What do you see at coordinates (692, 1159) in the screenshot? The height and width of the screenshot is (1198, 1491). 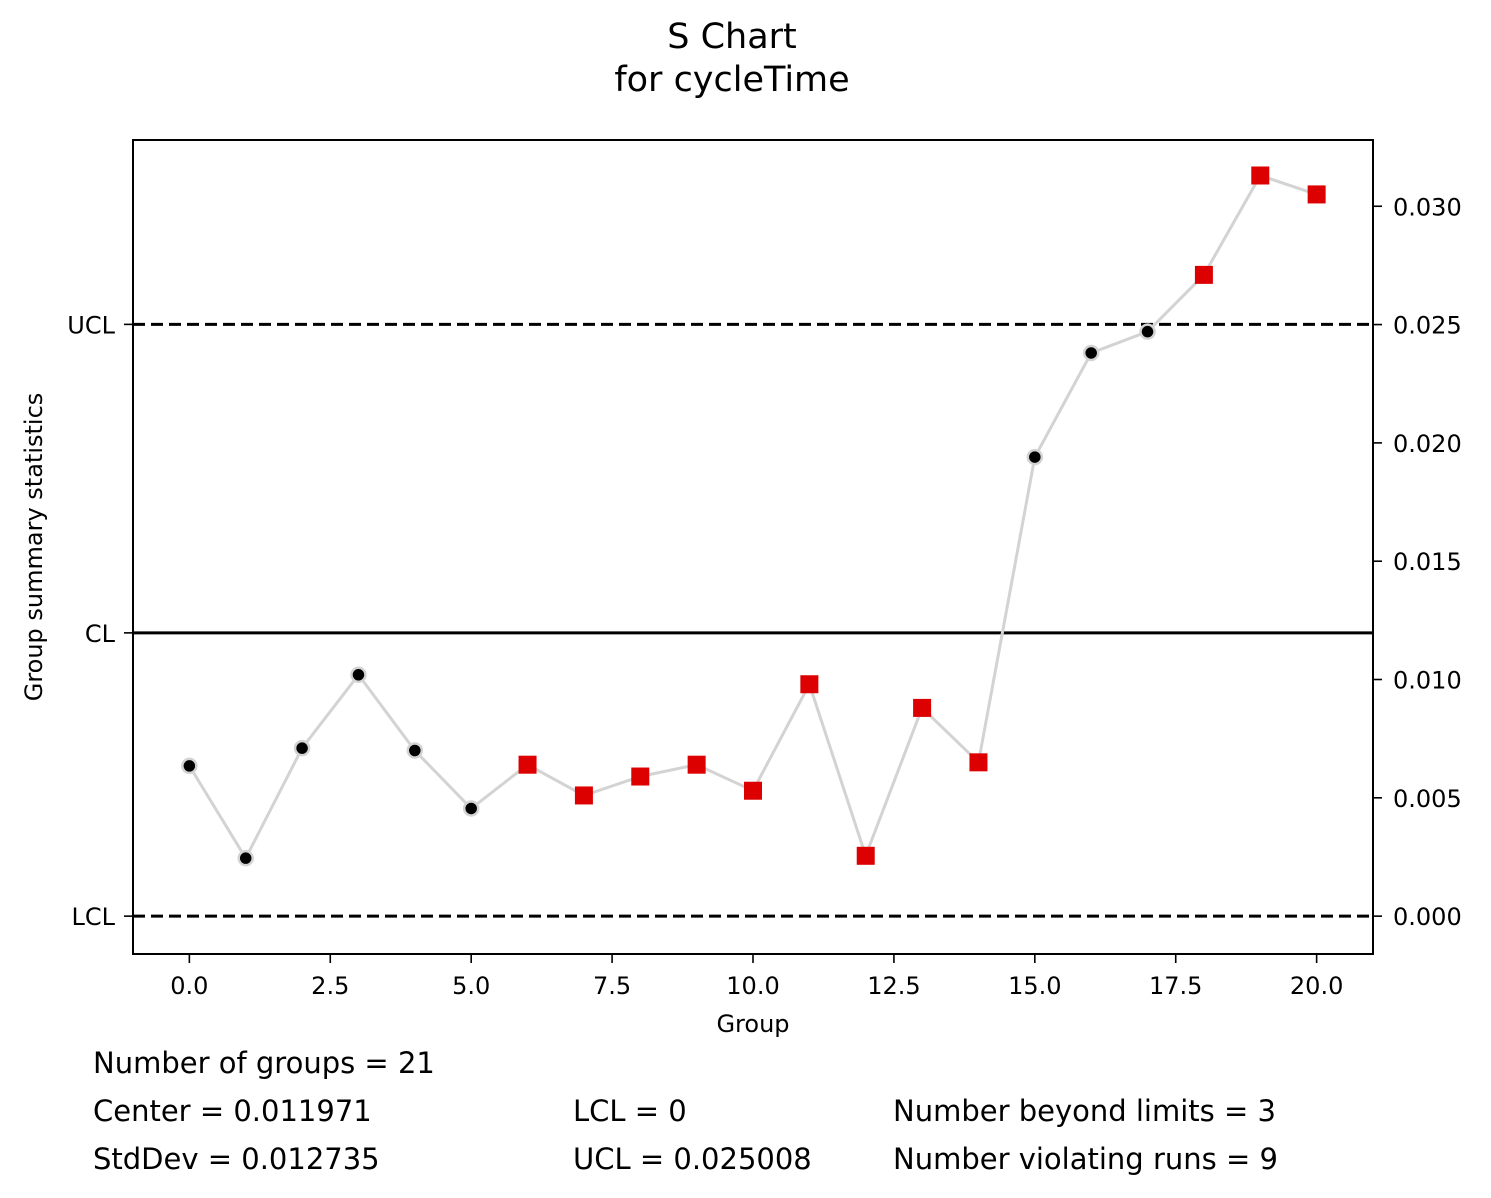 I see `stat-ucl: UCL = 0.025008` at bounding box center [692, 1159].